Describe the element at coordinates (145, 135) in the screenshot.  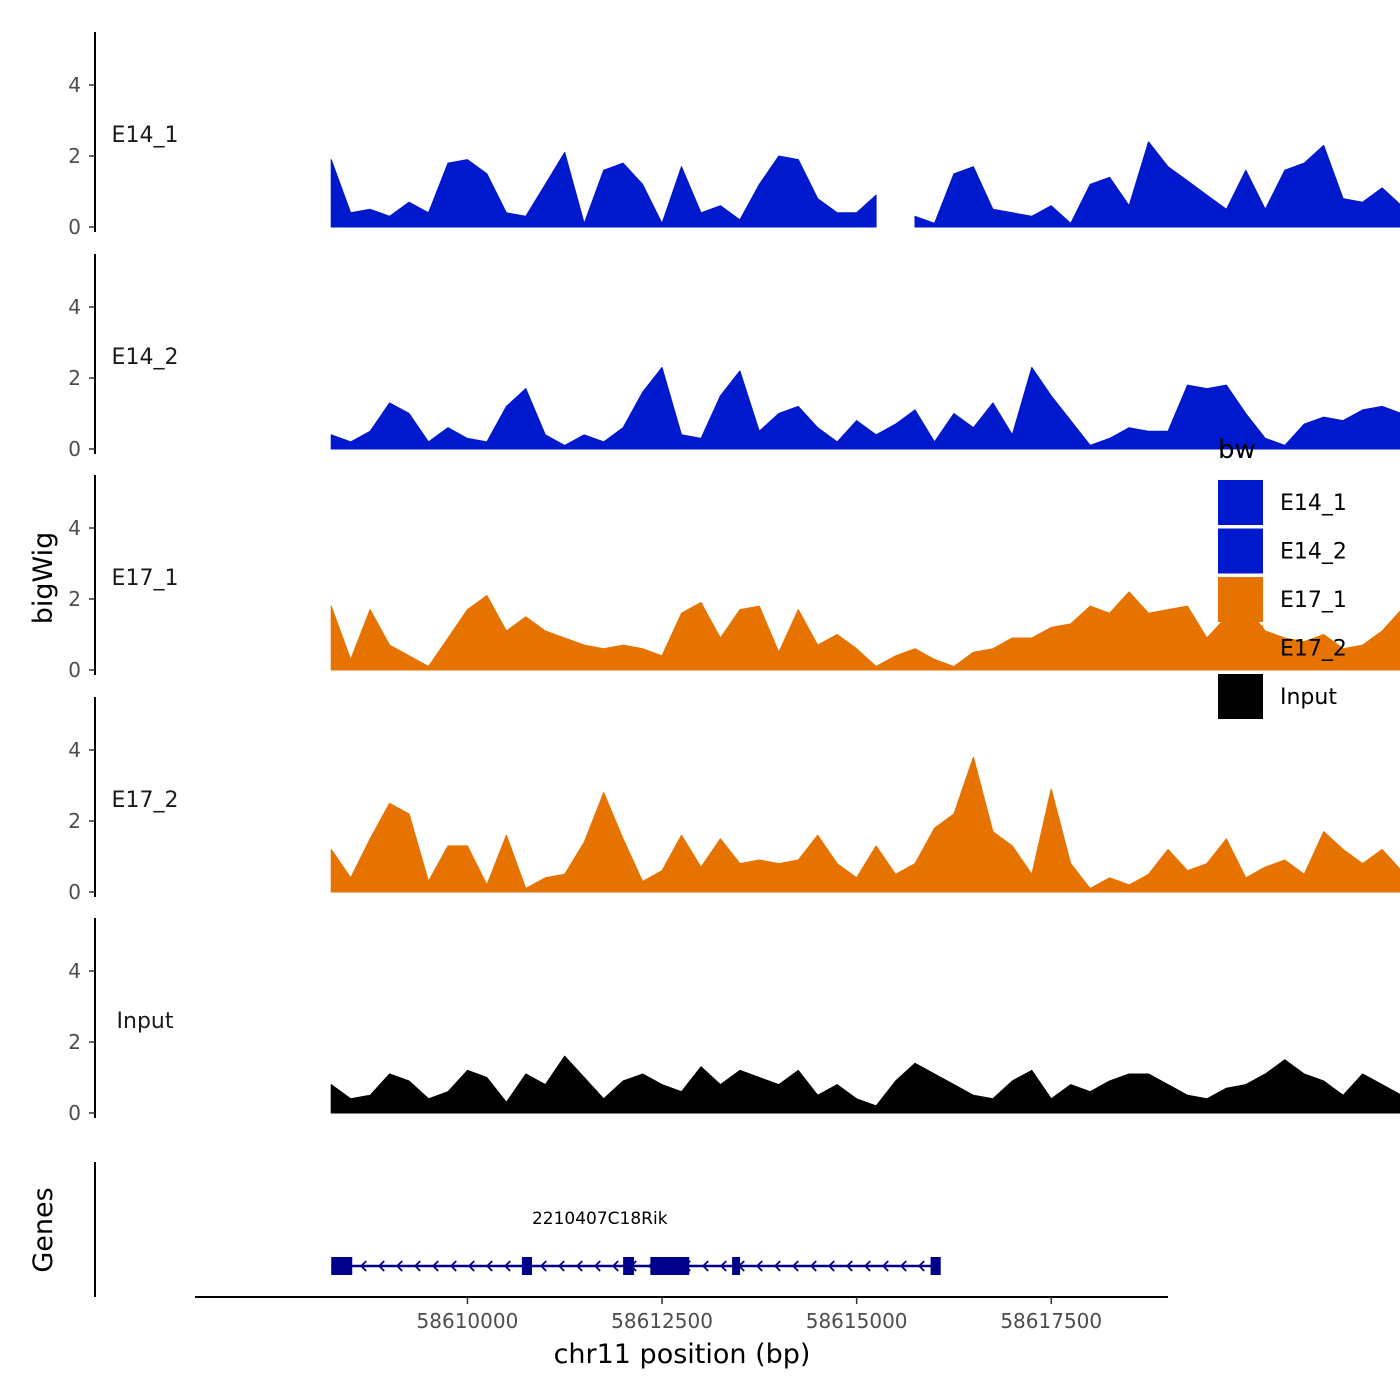
I see `track-label: E14_1` at that location.